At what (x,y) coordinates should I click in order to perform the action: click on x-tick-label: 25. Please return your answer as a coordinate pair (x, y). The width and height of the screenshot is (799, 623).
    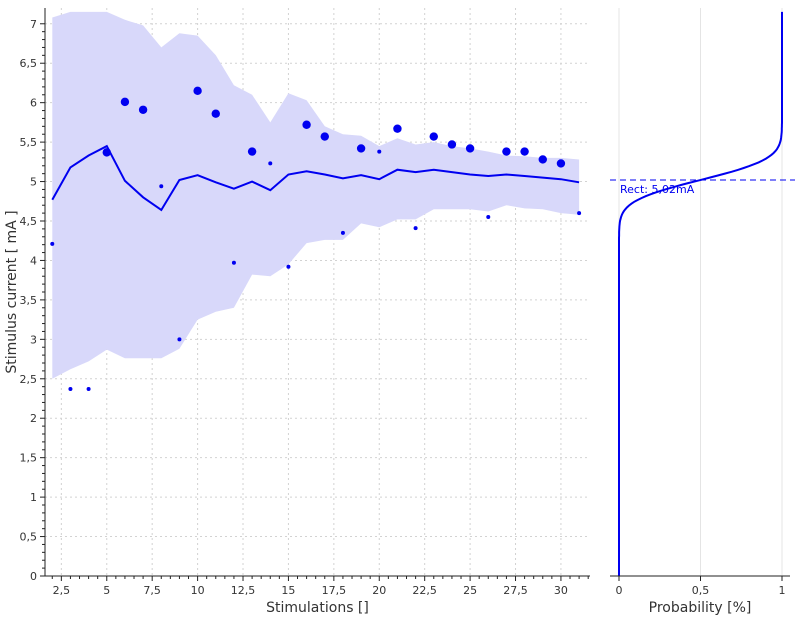
    Looking at the image, I should click on (470, 590).